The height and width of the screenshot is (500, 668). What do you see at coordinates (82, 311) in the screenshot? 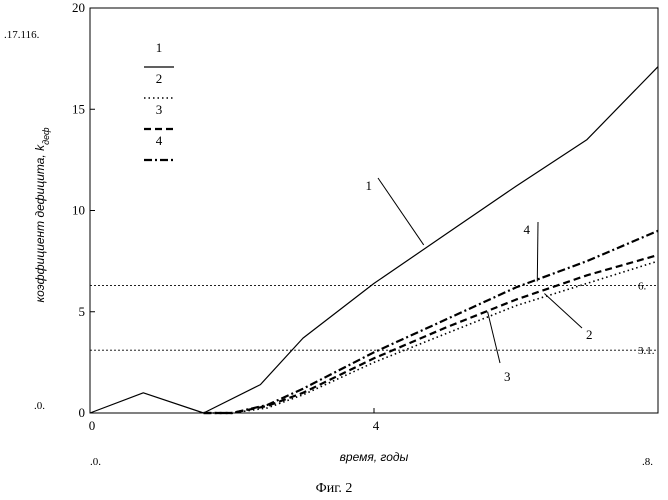
I see `y-tick-label: 5` at bounding box center [82, 311].